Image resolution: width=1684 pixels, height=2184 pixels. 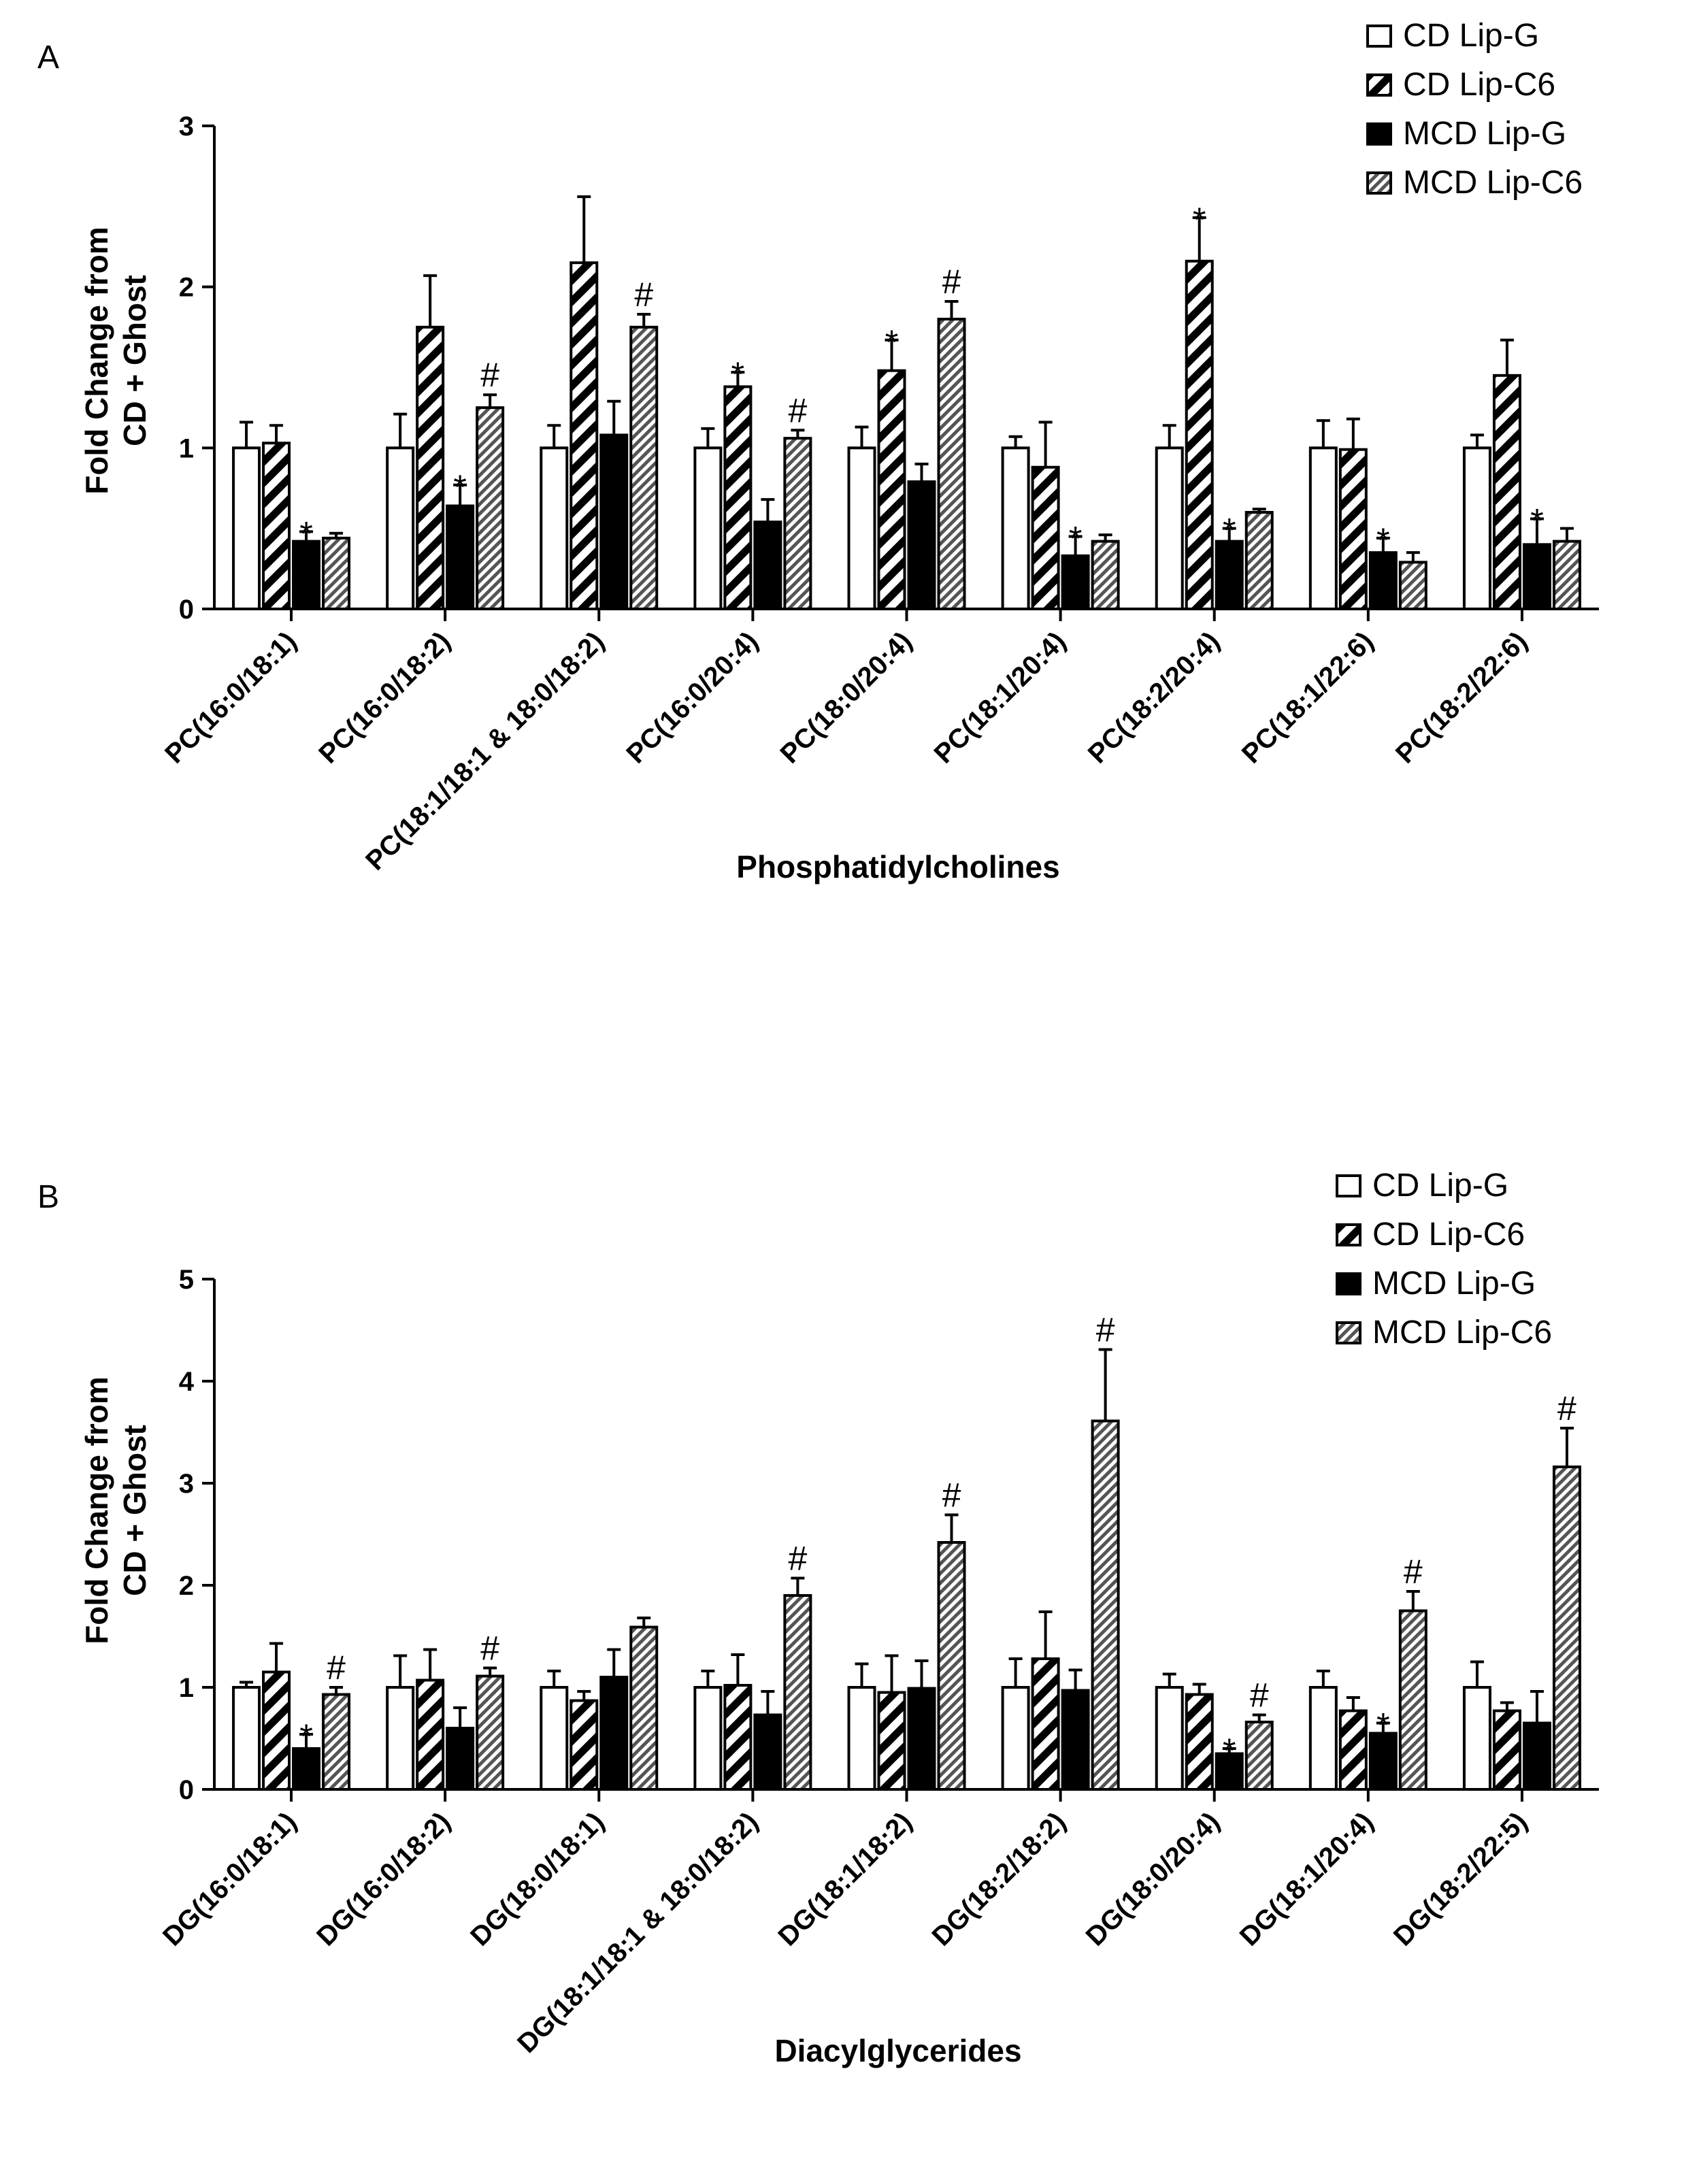 I want to click on x-category-label: PC(16:0/20:4), so click(x=692, y=697).